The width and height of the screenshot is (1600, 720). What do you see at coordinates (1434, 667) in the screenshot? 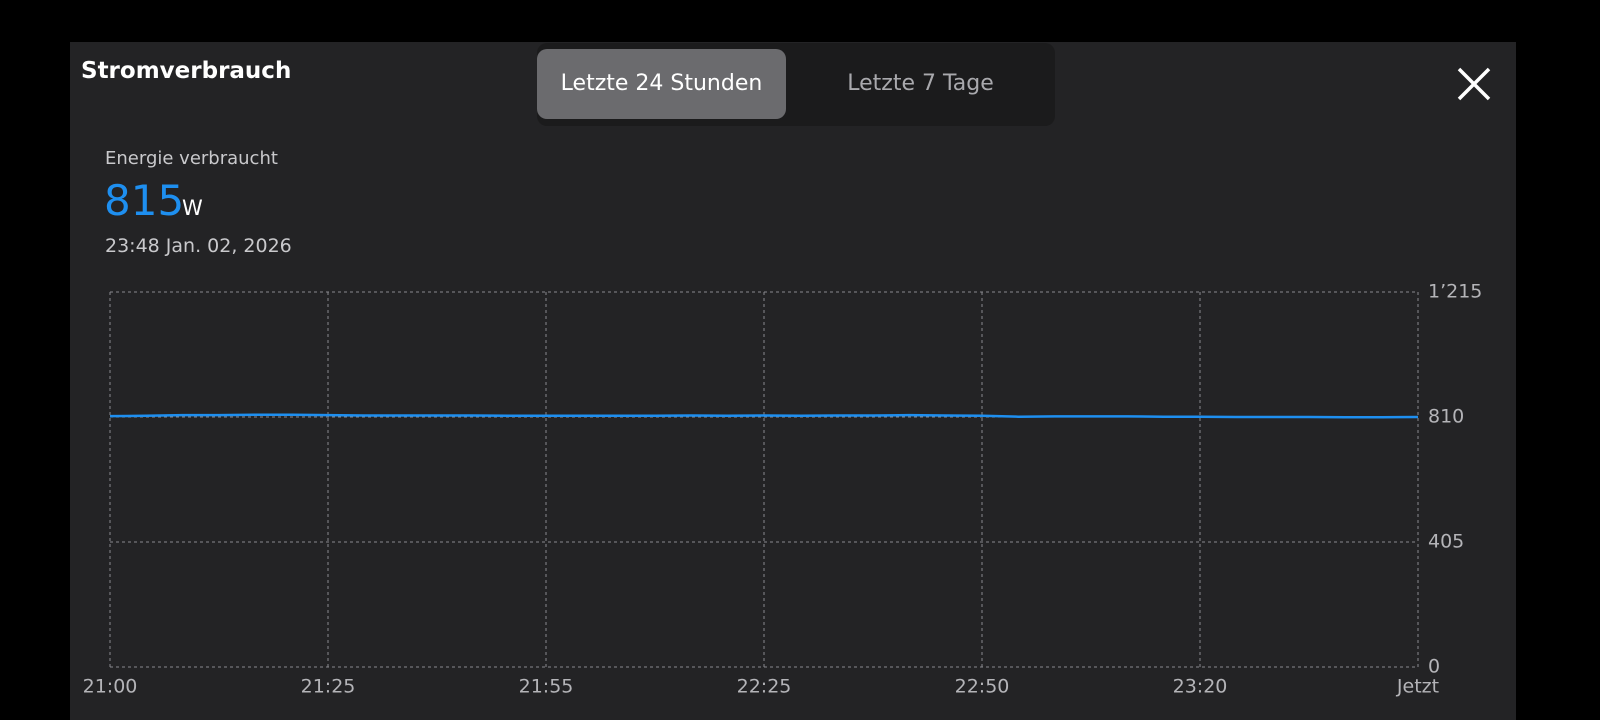
I see `y-tick-label: 0` at bounding box center [1434, 667].